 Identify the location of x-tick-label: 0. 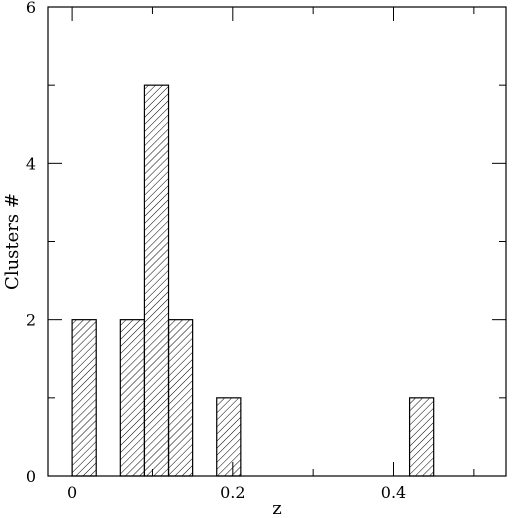
(72, 492).